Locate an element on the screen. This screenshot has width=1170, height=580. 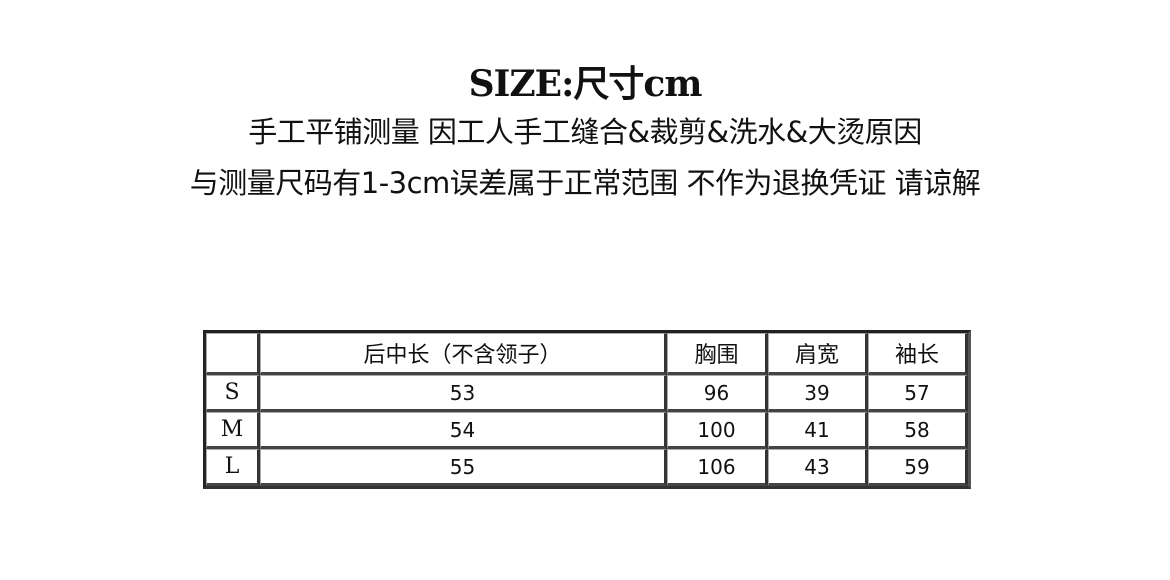
size-label: S is located at coordinates (233, 393).